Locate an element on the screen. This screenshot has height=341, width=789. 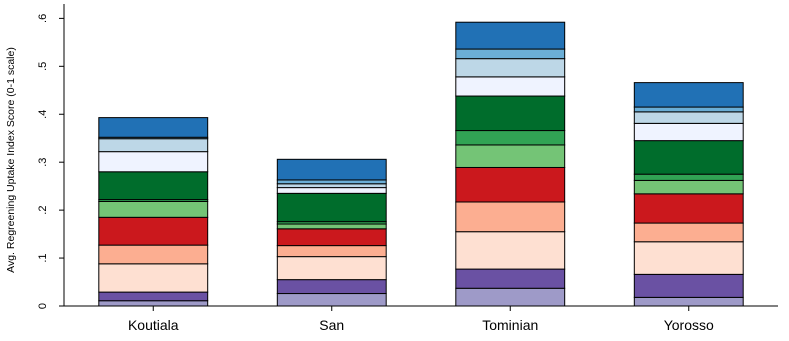
y-axis: 0 .1 .2 .3 .4 .5 .6 is located at coordinates (51, 156).